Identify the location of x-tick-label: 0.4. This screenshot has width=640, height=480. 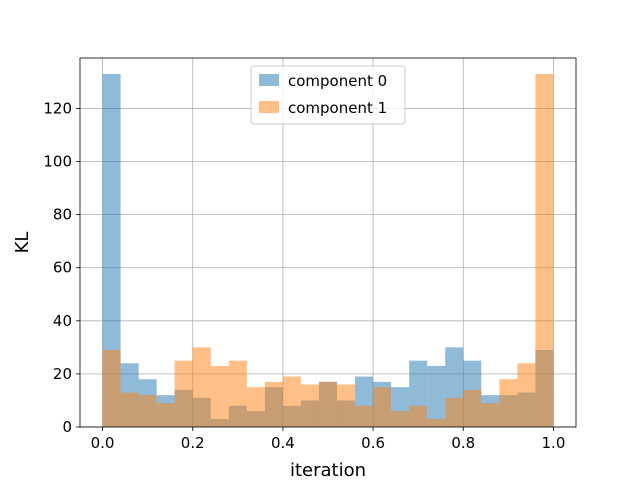
(283, 443).